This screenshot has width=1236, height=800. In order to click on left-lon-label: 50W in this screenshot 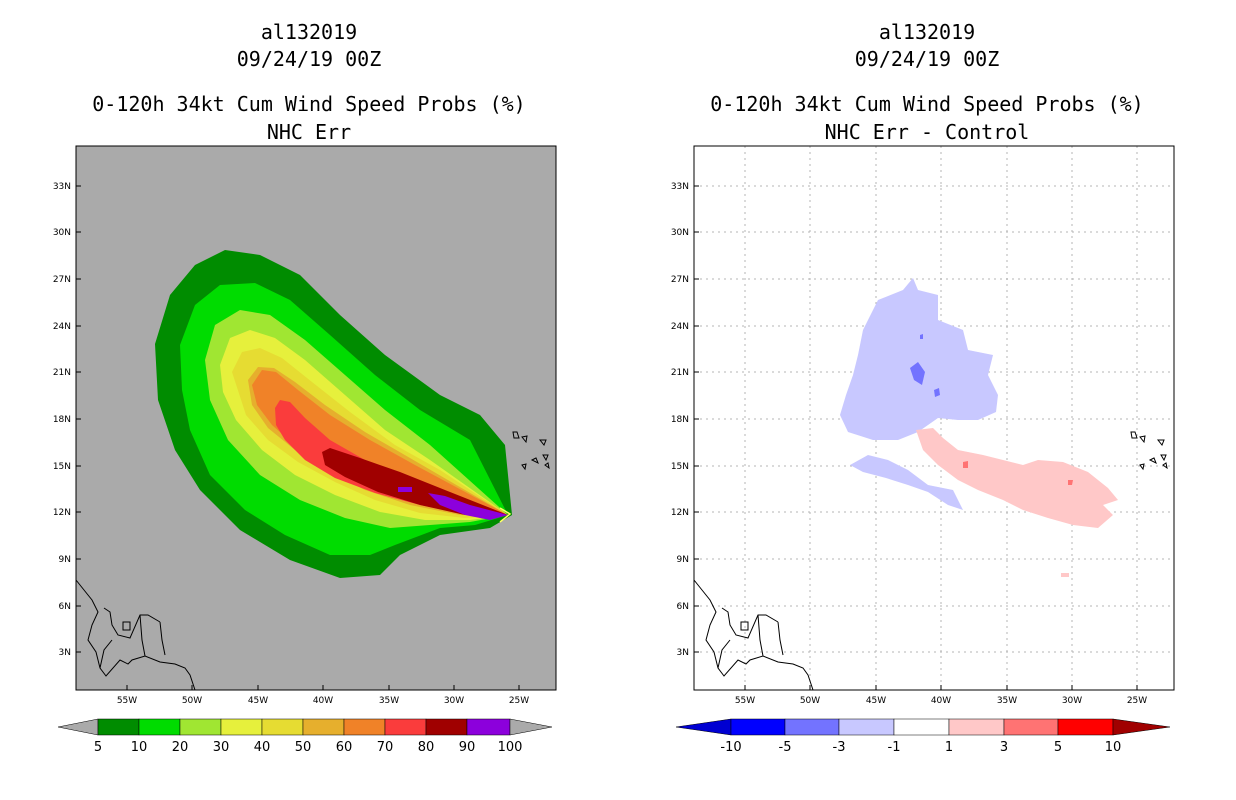, I will do `click(192, 701)`.